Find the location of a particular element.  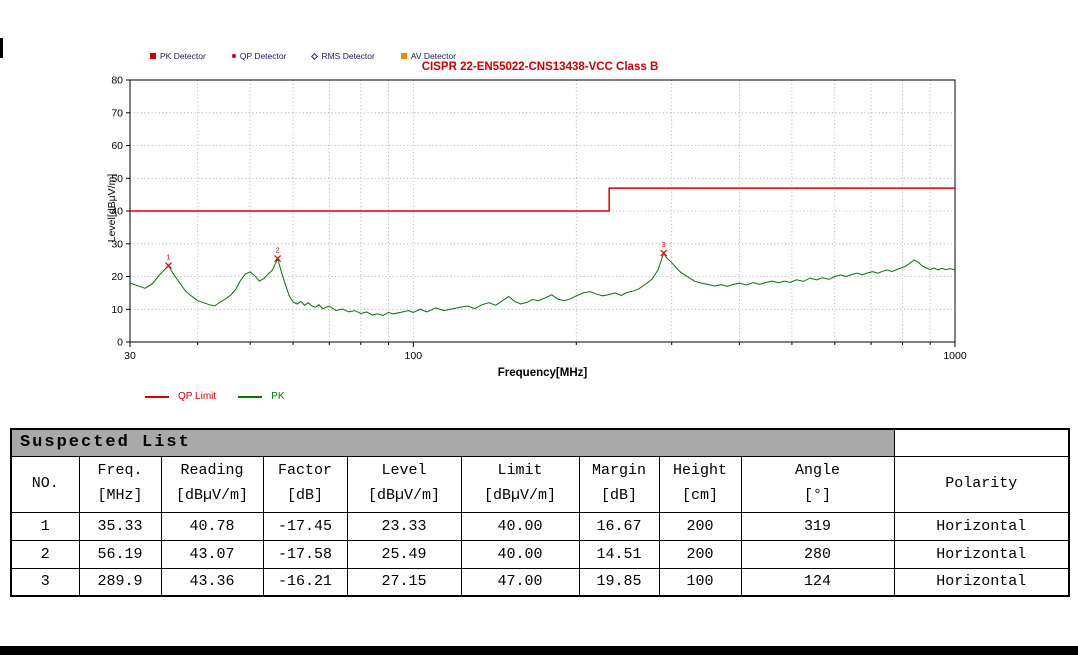

legend-item-pk-detector: PK Detector is located at coordinates (178, 56).